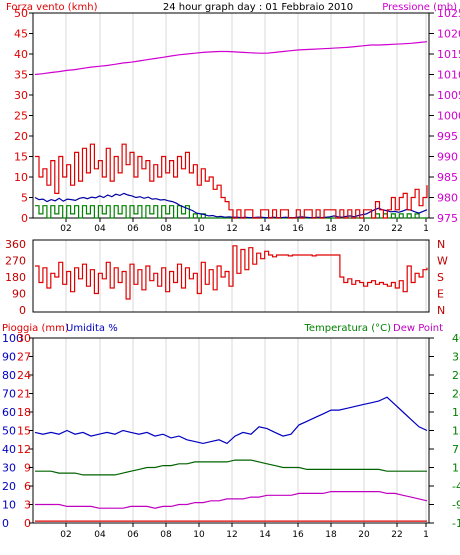 The image size is (460, 555). I want to click on pressure-axis-label: Pressione (mb), so click(419, 7).